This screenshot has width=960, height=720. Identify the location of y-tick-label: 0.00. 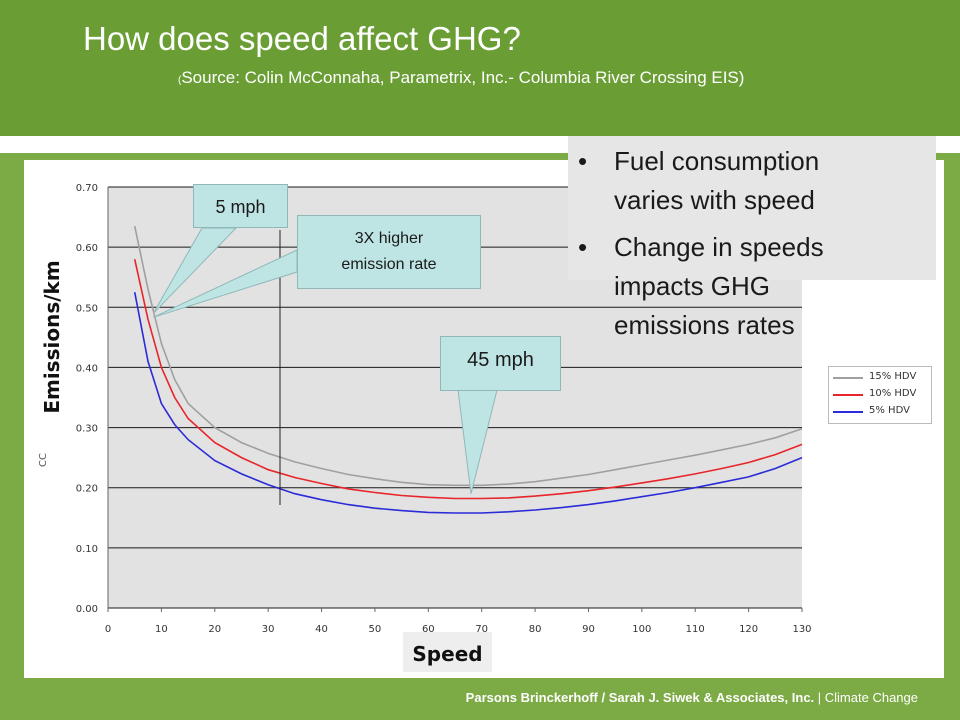
(87, 609).